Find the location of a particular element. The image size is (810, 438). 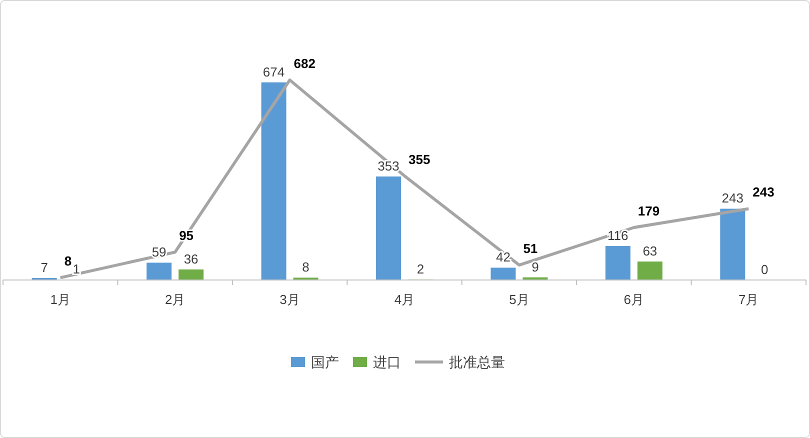

data-label: 0 is located at coordinates (764, 269).